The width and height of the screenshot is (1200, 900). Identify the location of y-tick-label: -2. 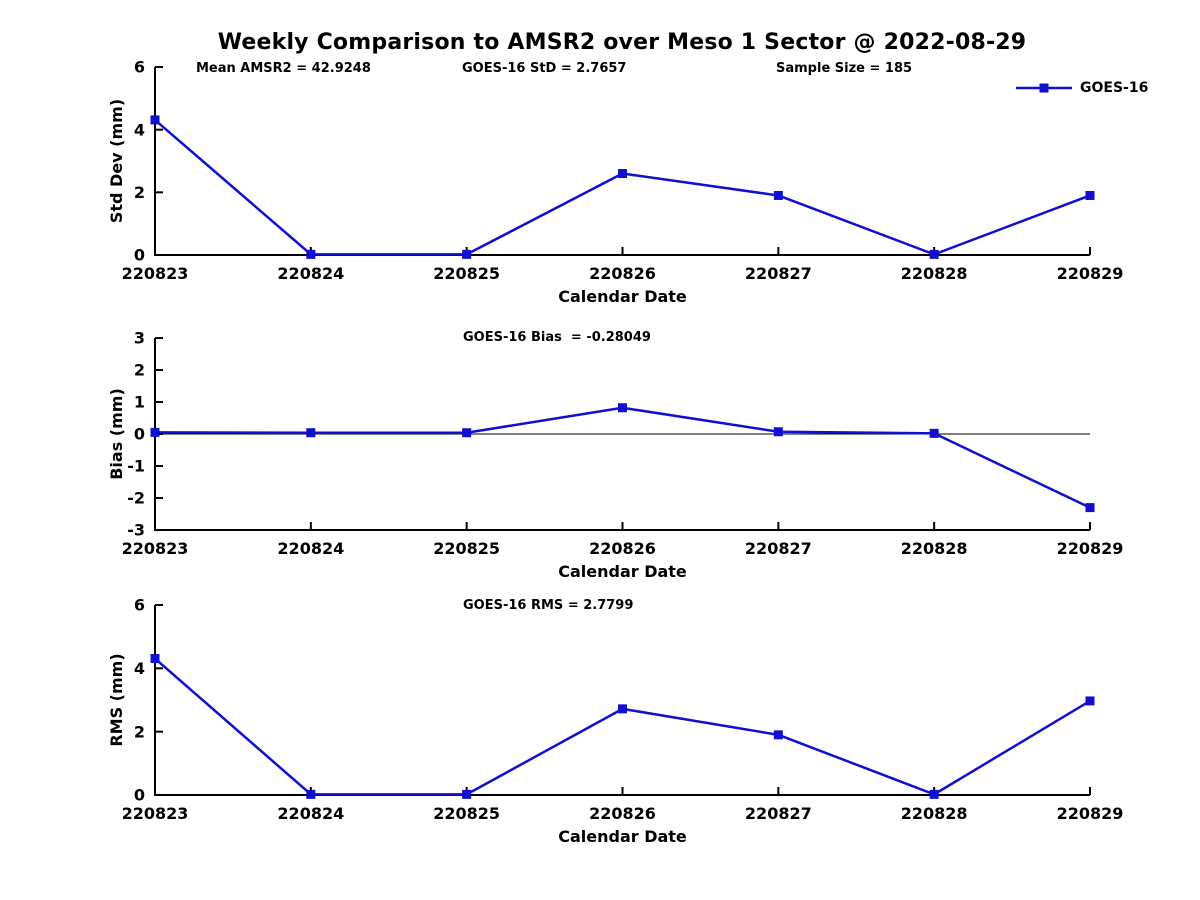
(136, 498).